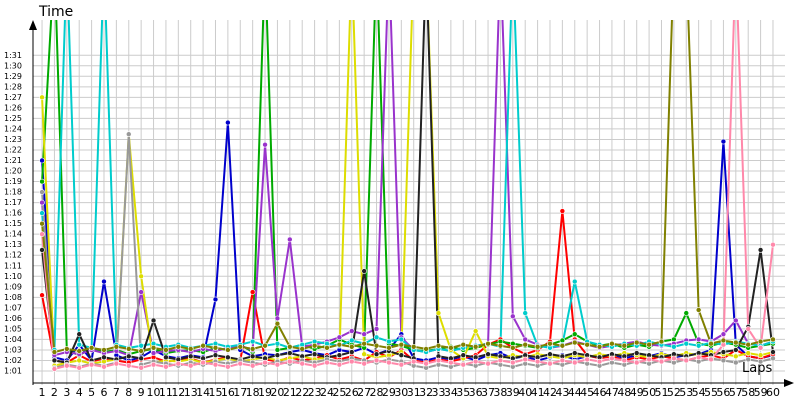  I want to click on y-tick-label: 1:06, so click(13, 318).